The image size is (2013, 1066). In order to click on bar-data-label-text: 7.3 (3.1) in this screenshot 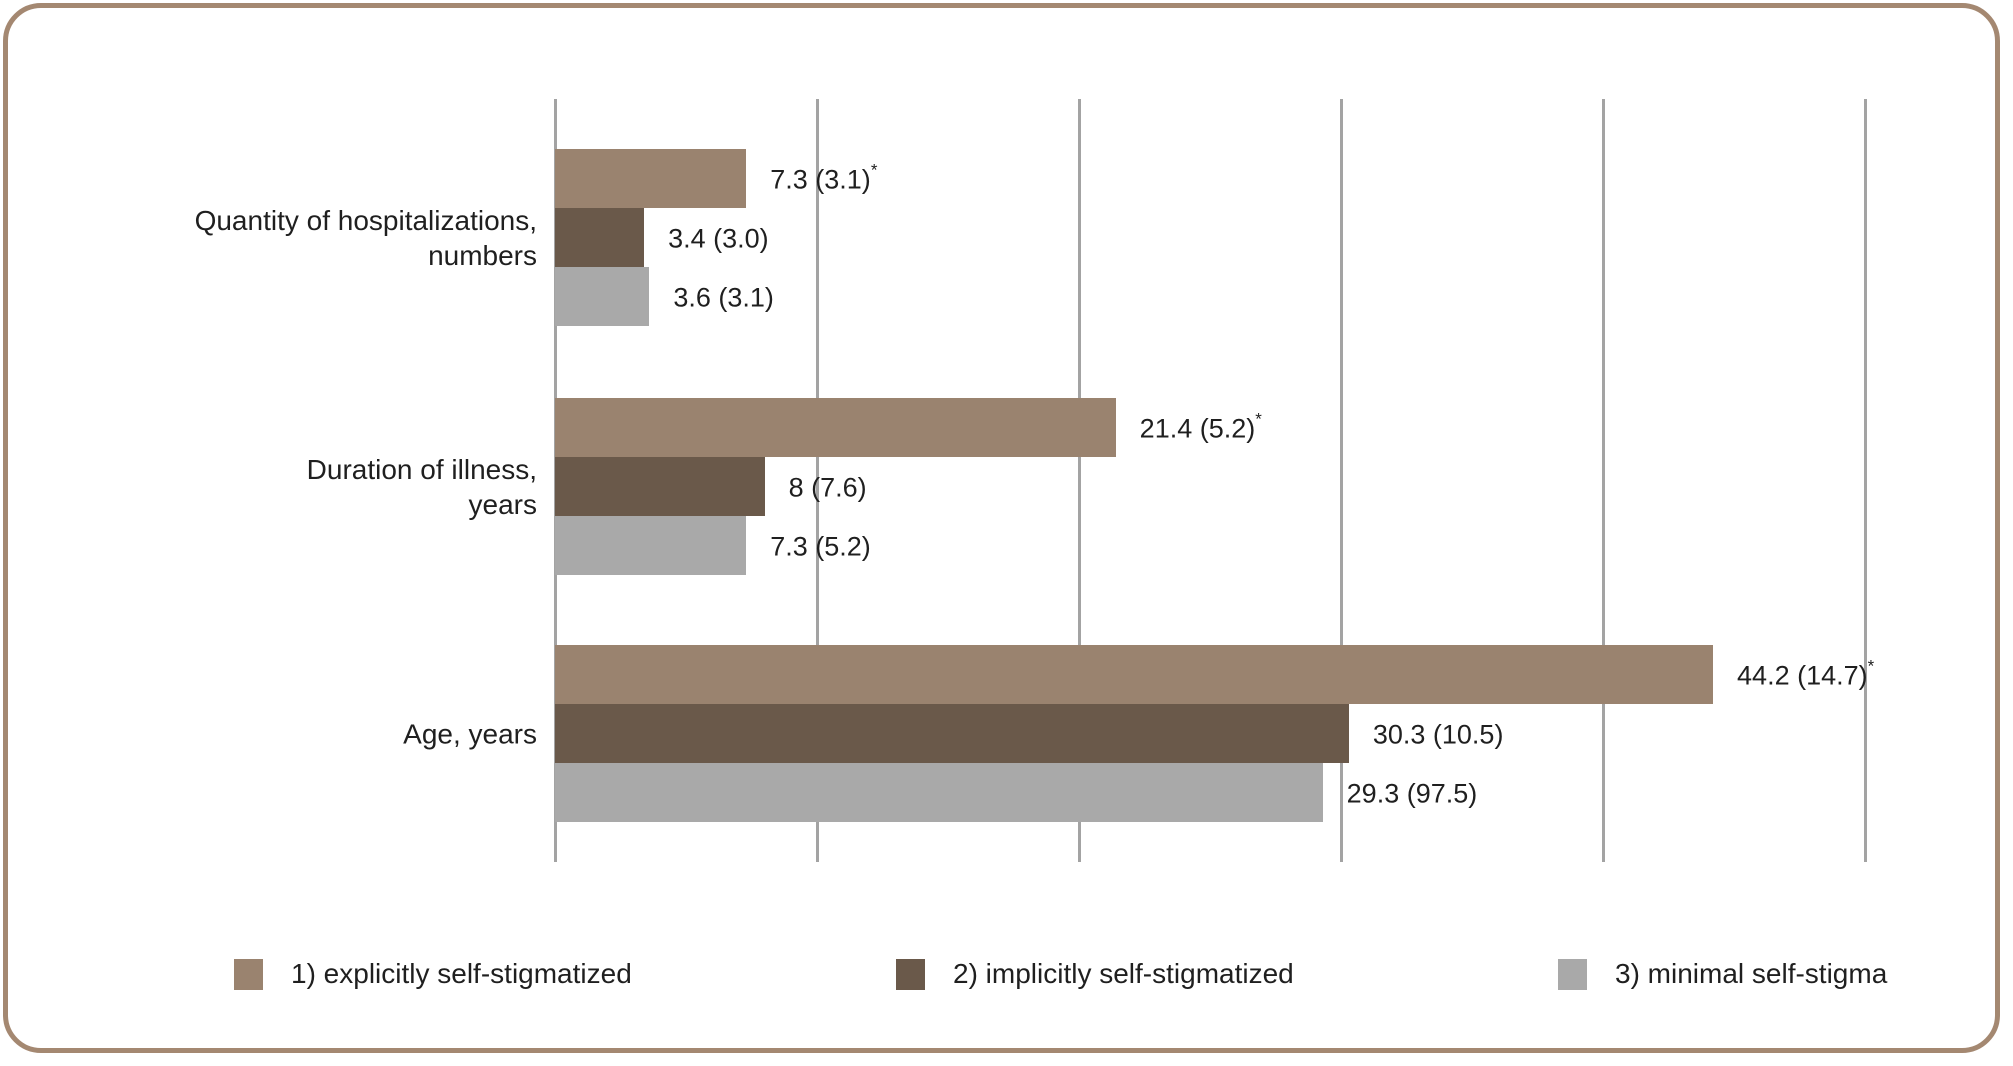, I will do `click(820, 179)`.